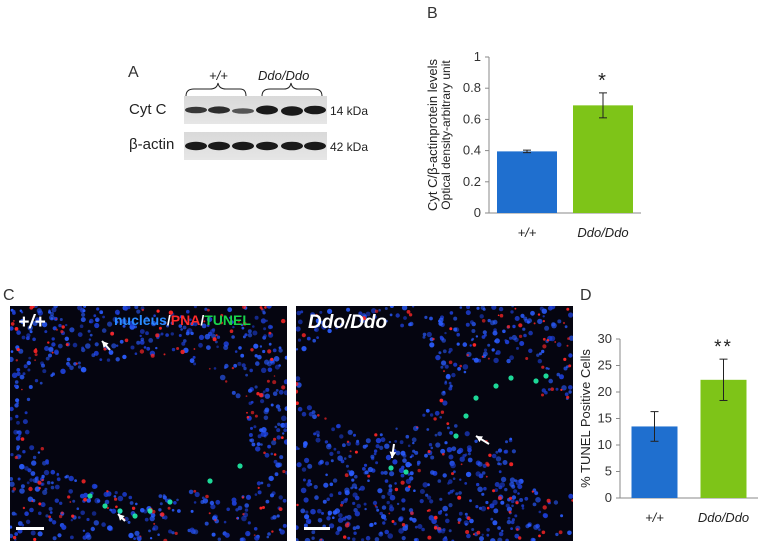 The image size is (760, 546). What do you see at coordinates (723, 517) in the screenshot?
I see `chart-d-category-label: Ddo/Ddo` at bounding box center [723, 517].